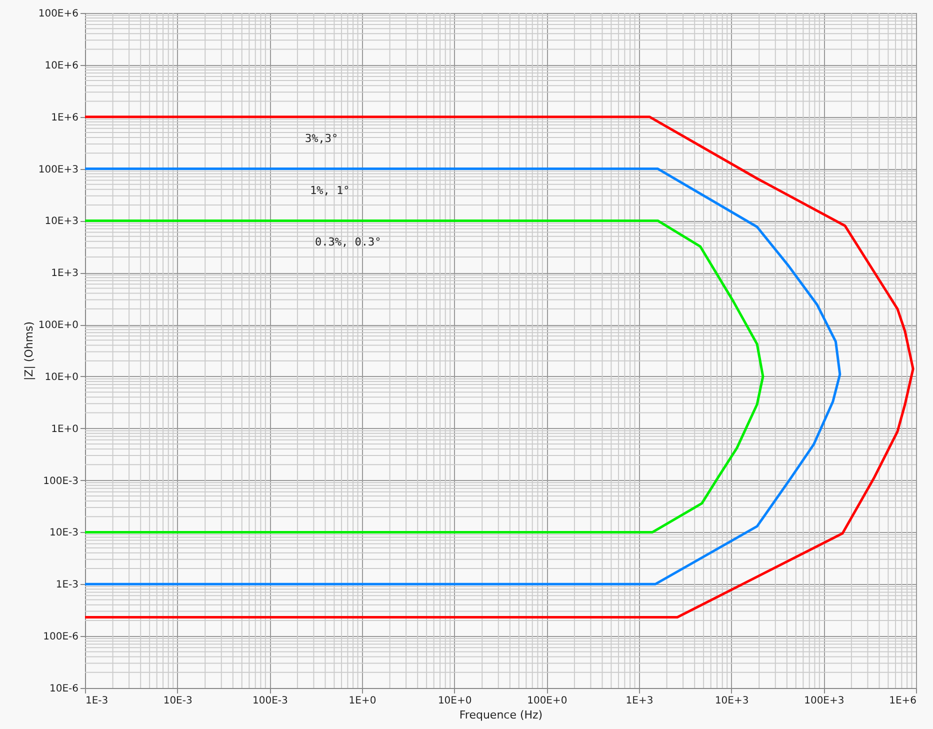  What do you see at coordinates (63, 533) in the screenshot?
I see `y-tick-label: 10E-3` at bounding box center [63, 533].